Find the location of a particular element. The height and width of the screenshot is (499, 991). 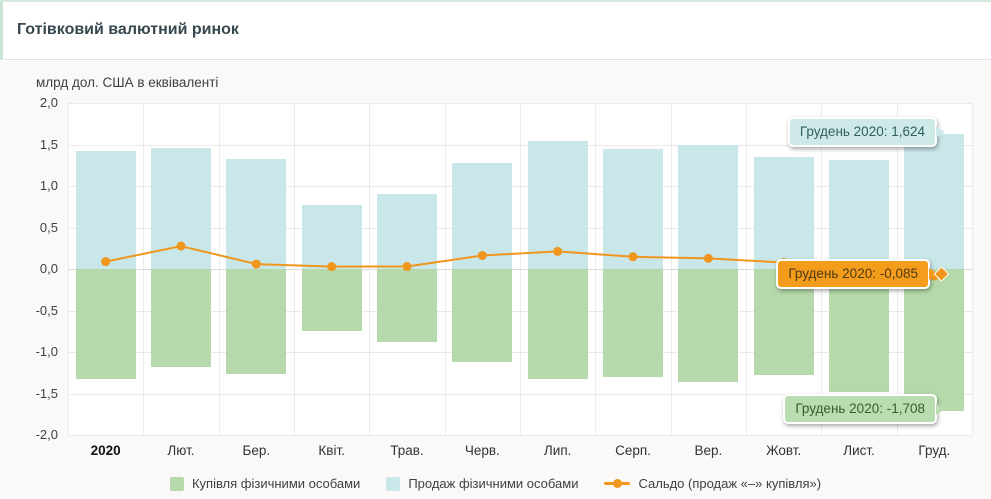

y-axis-tick-label: -2,0 is located at coordinates (46, 434).